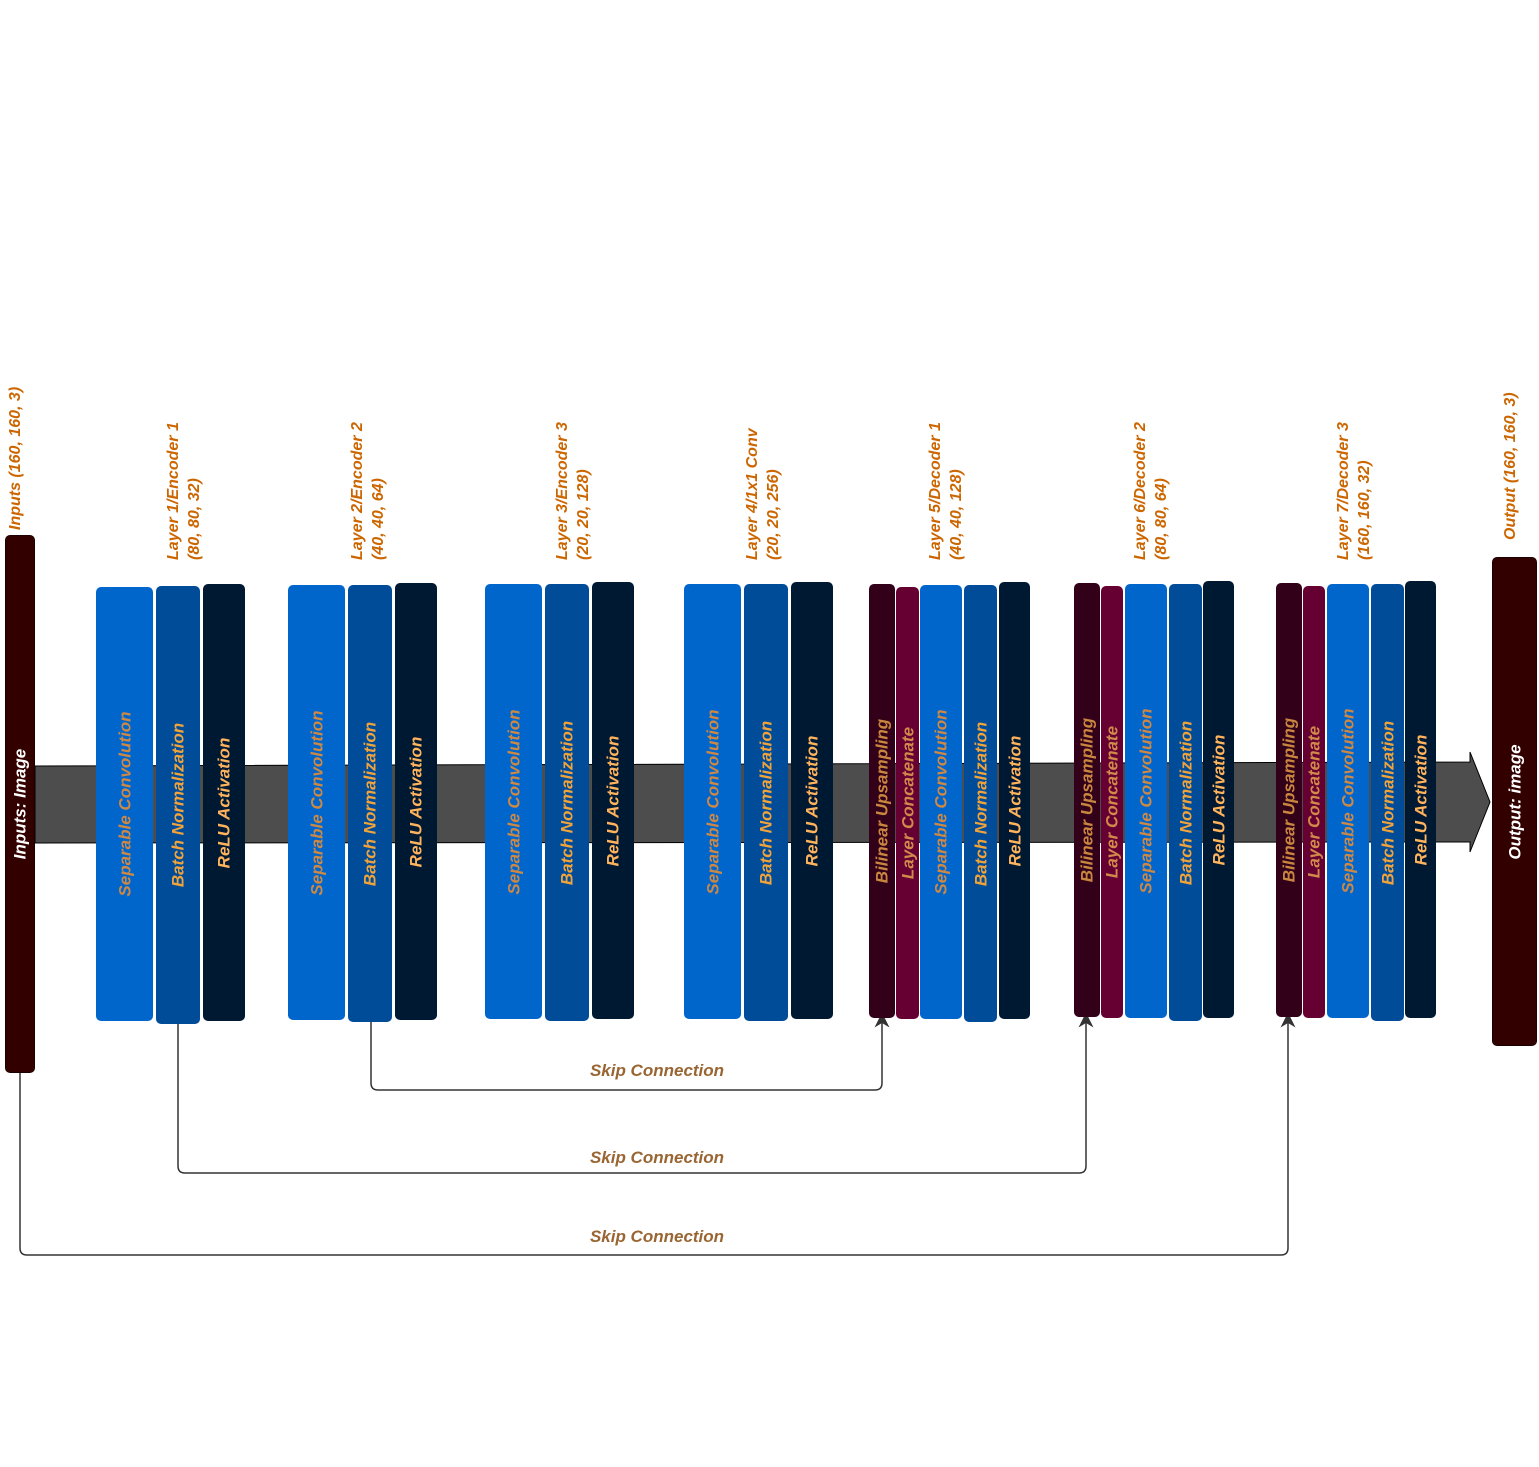 This screenshot has width=1539, height=1467. What do you see at coordinates (946, 491) in the screenshot?
I see `layer-header-dec1: Layer 5/Decoder 1 (40, 40, 128)` at bounding box center [946, 491].